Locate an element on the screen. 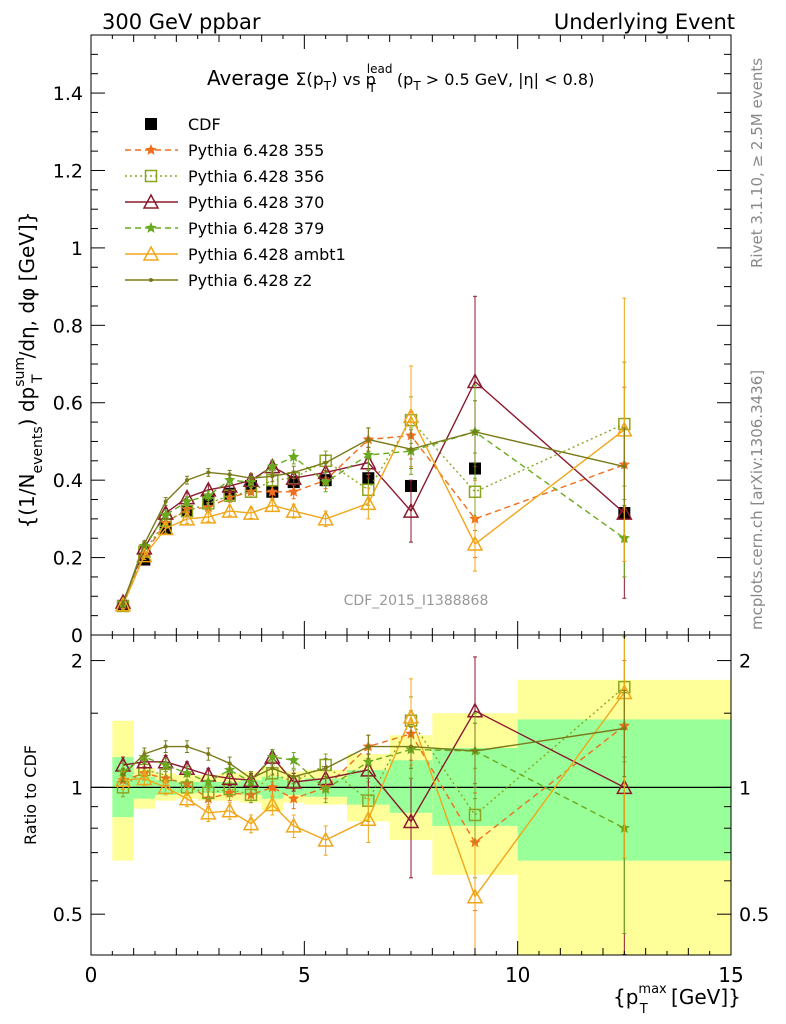  title-sub-t: T is located at coordinates (327, 86).